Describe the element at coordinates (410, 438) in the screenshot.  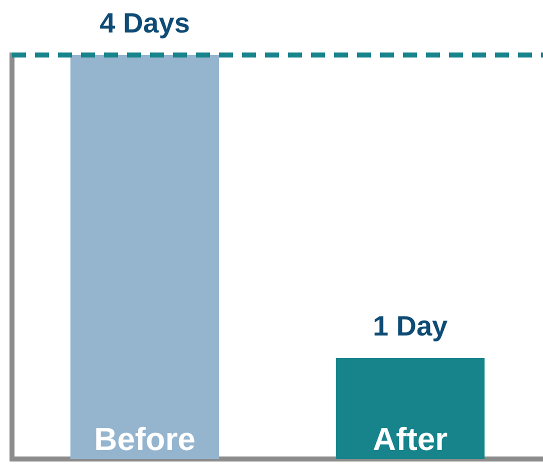
I see `x-tick-label: After` at that location.